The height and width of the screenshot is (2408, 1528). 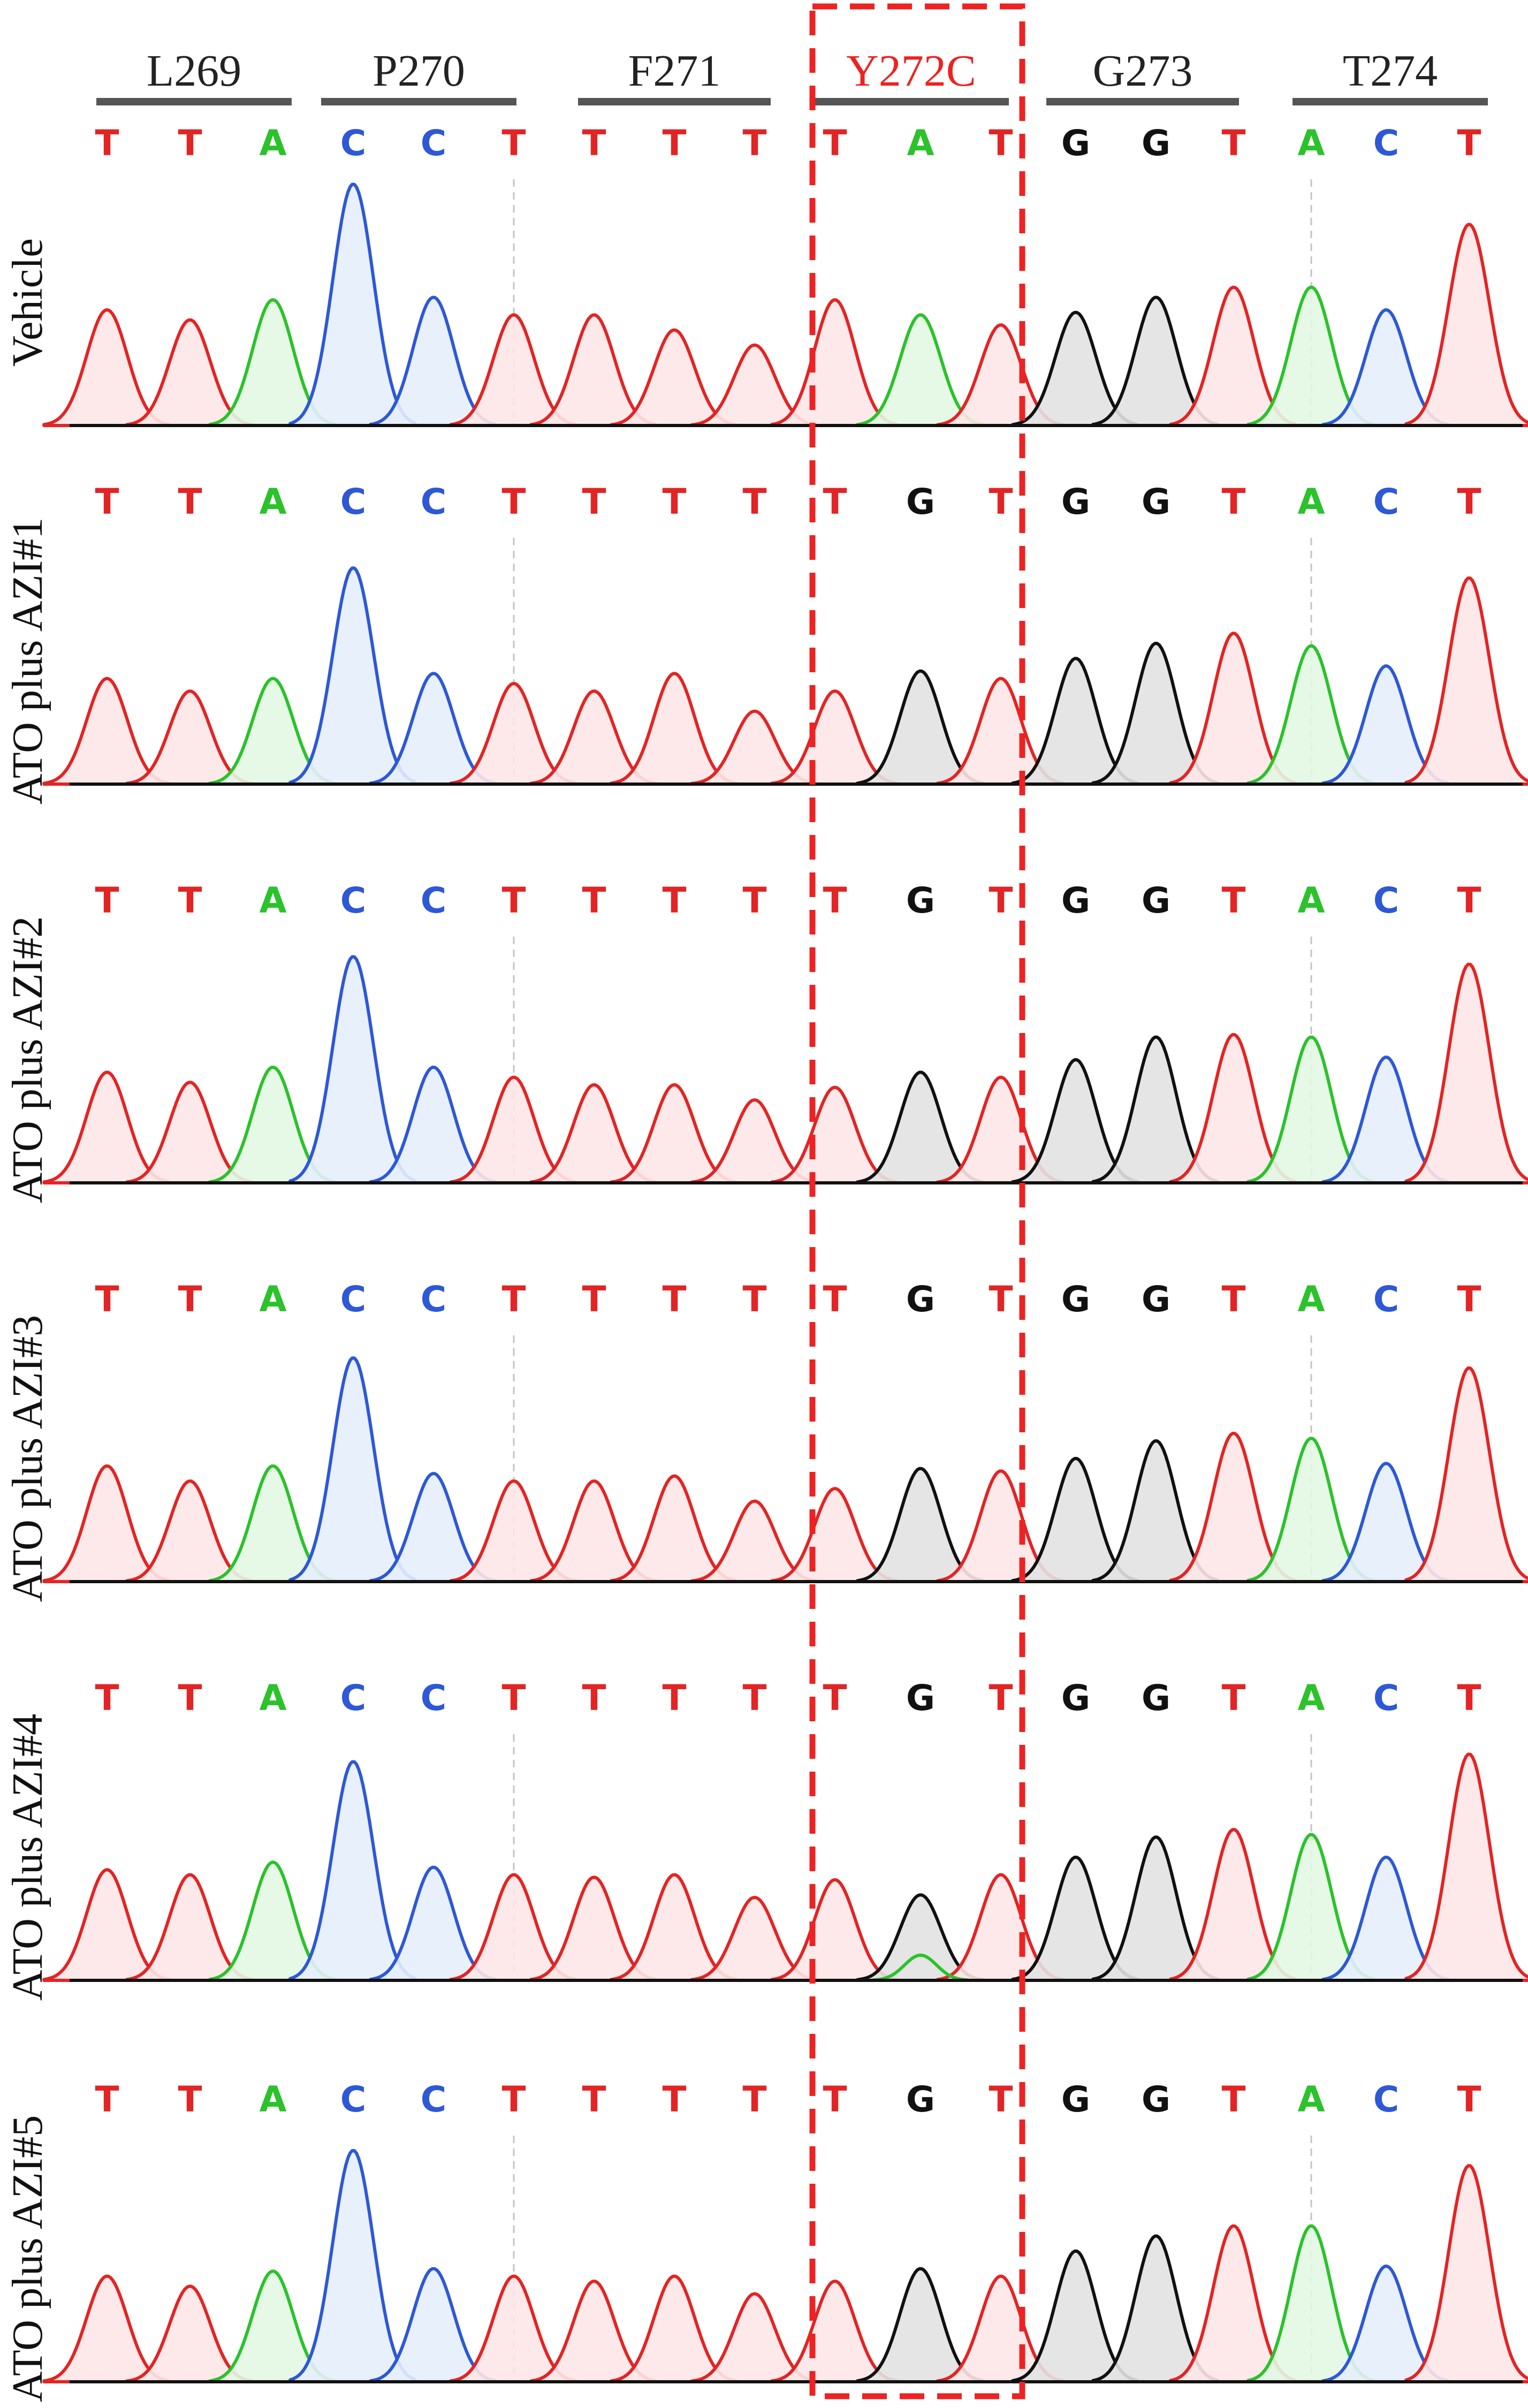 What do you see at coordinates (766, 1041) in the screenshot?
I see `track-3: ATO plus AZI#2 T T A C C T T T T T G T G G T A C T` at bounding box center [766, 1041].